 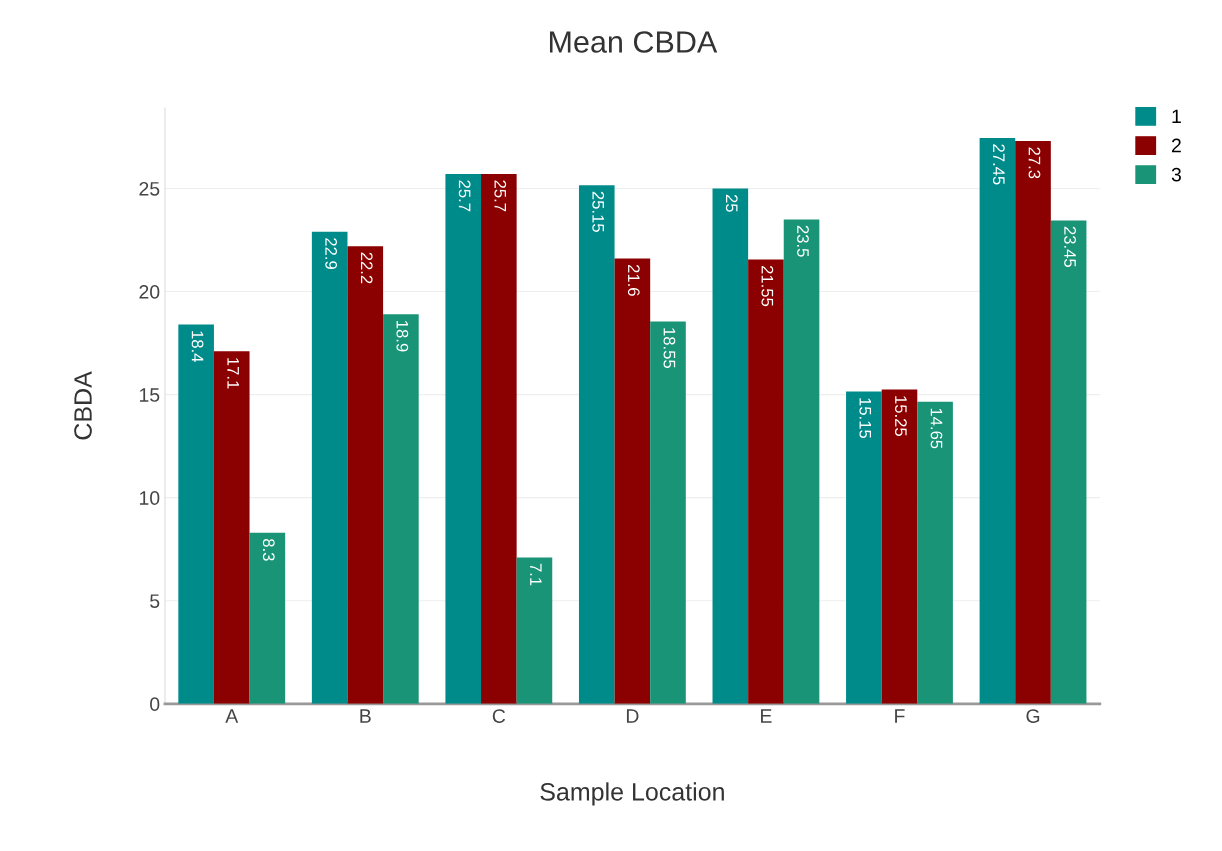 I want to click on y-tick-label: 10, so click(x=149, y=498).